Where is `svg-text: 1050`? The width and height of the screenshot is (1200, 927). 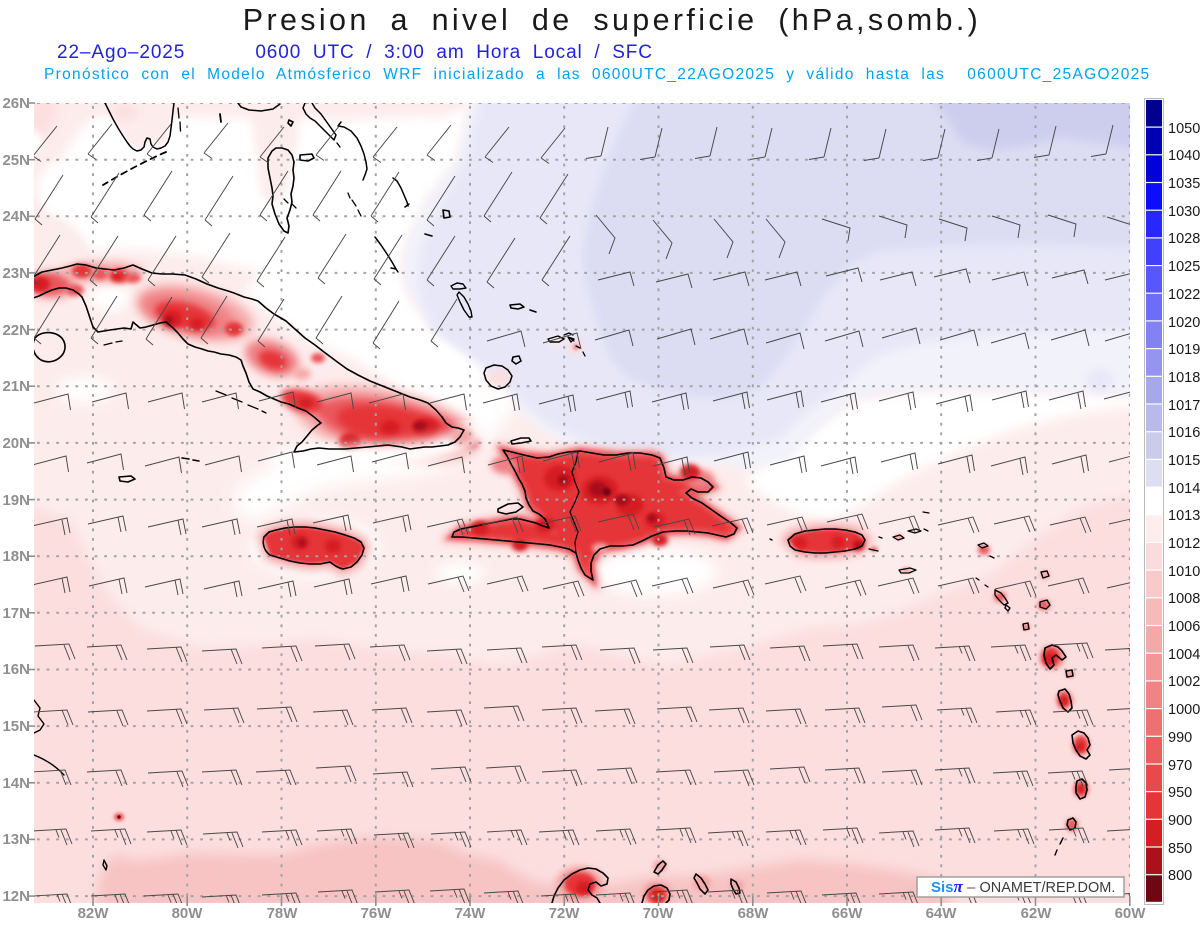 svg-text: 1050 is located at coordinates (1184, 129).